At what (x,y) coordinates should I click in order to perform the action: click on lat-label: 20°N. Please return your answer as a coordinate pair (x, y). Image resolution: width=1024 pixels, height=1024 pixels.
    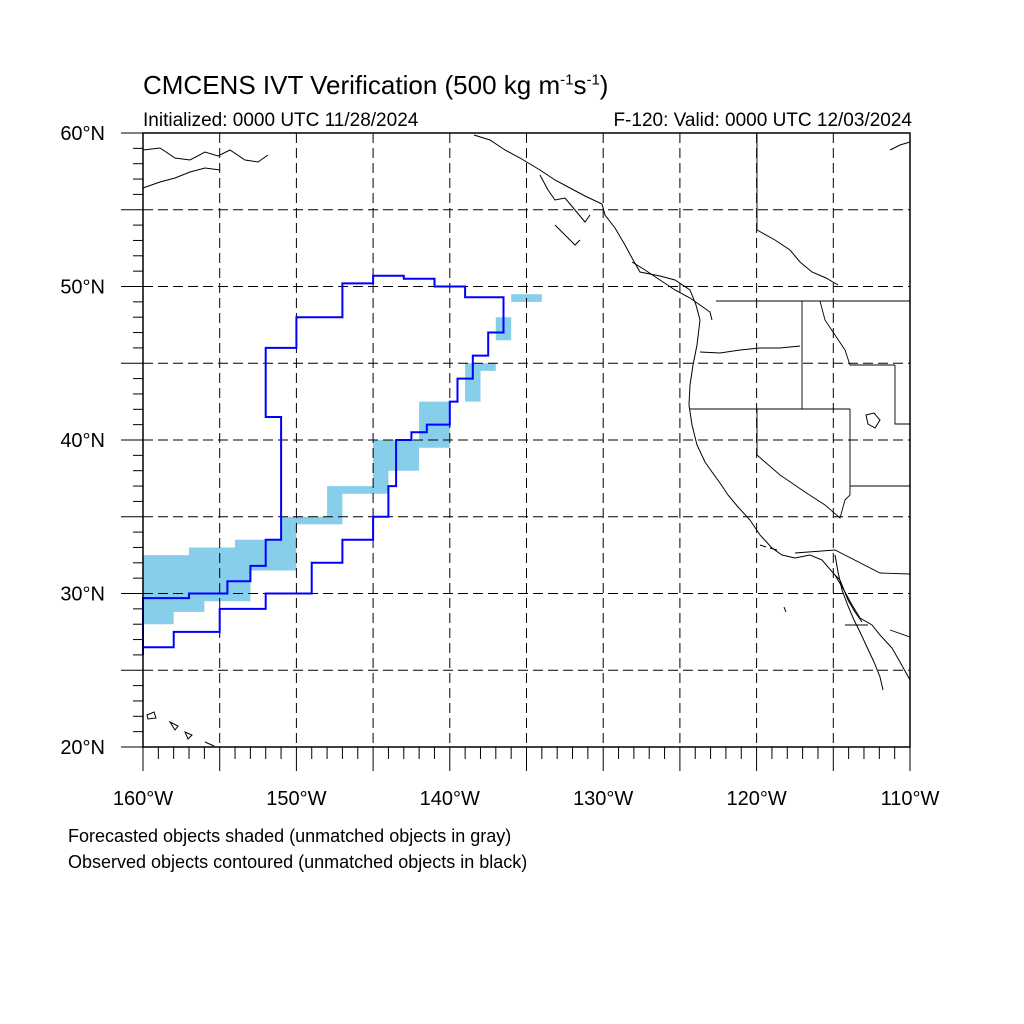
    Looking at the image, I should click on (82, 748).